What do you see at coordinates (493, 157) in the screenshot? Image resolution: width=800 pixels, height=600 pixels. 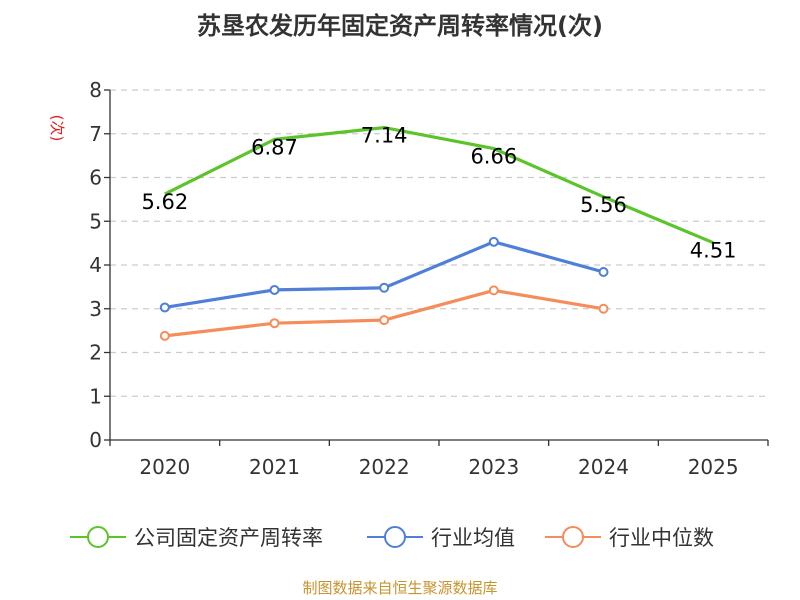 I see `data-label-2023: 6.66` at bounding box center [493, 157].